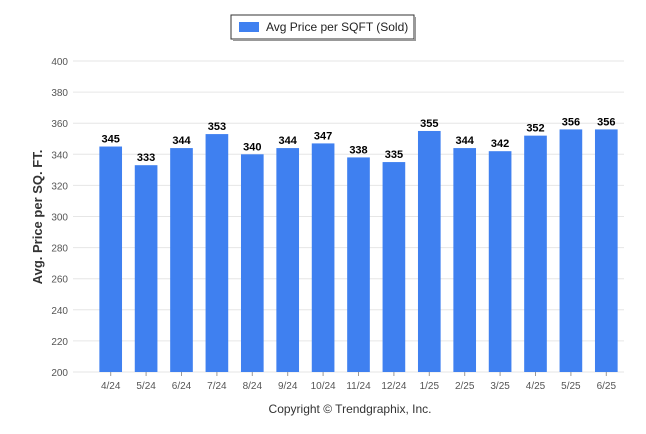 This screenshot has height=434, width=646. I want to click on data-label: 347, so click(323, 136).